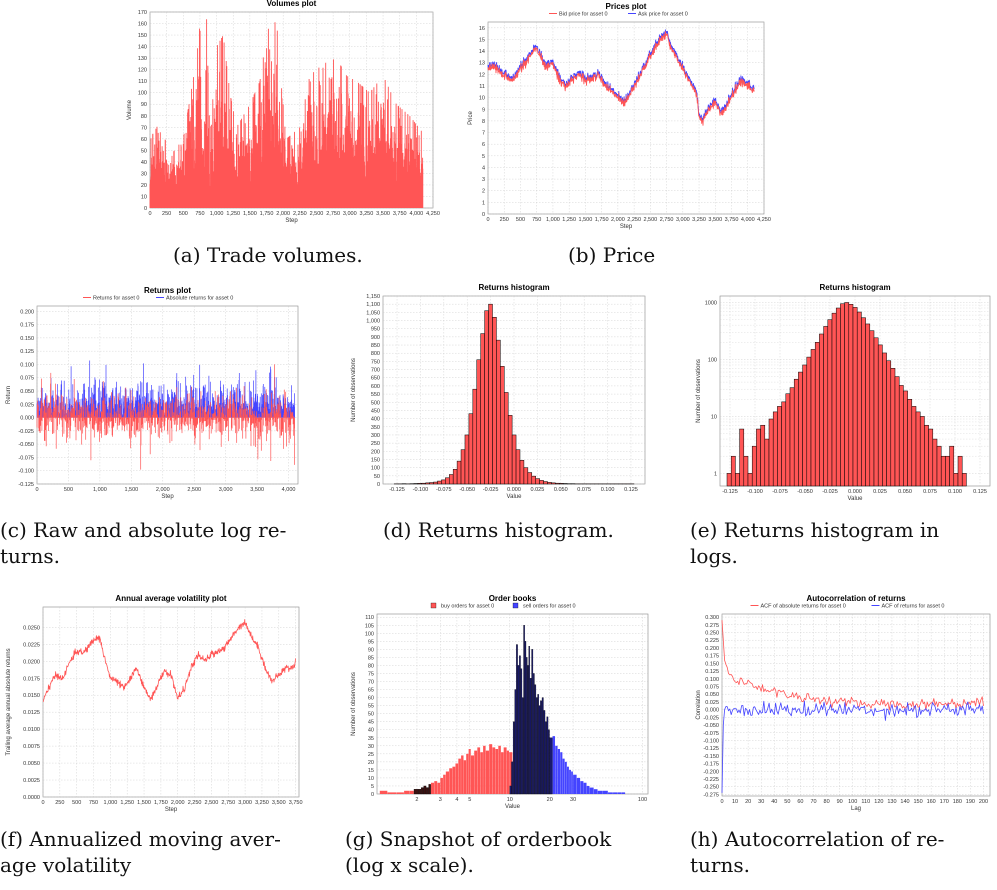 The width and height of the screenshot is (997, 890). Describe the element at coordinates (712, 634) in the screenshot. I see `y-tick-label: 0.250` at that location.